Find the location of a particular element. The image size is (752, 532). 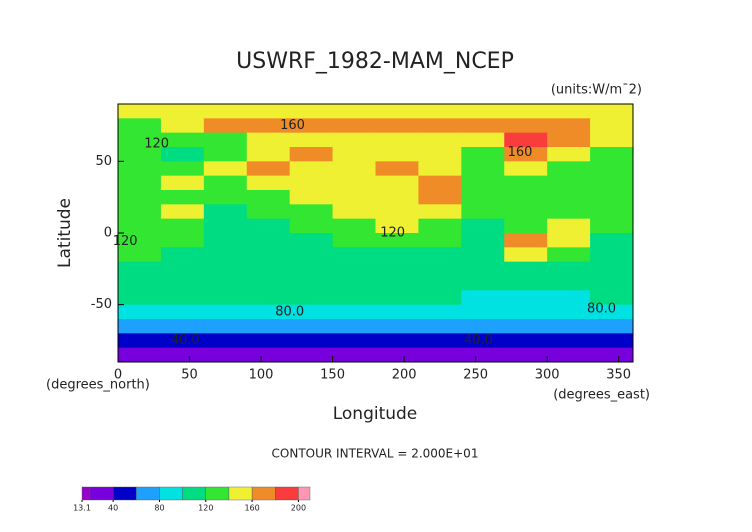

colorbar-label: 40 is located at coordinates (113, 508).